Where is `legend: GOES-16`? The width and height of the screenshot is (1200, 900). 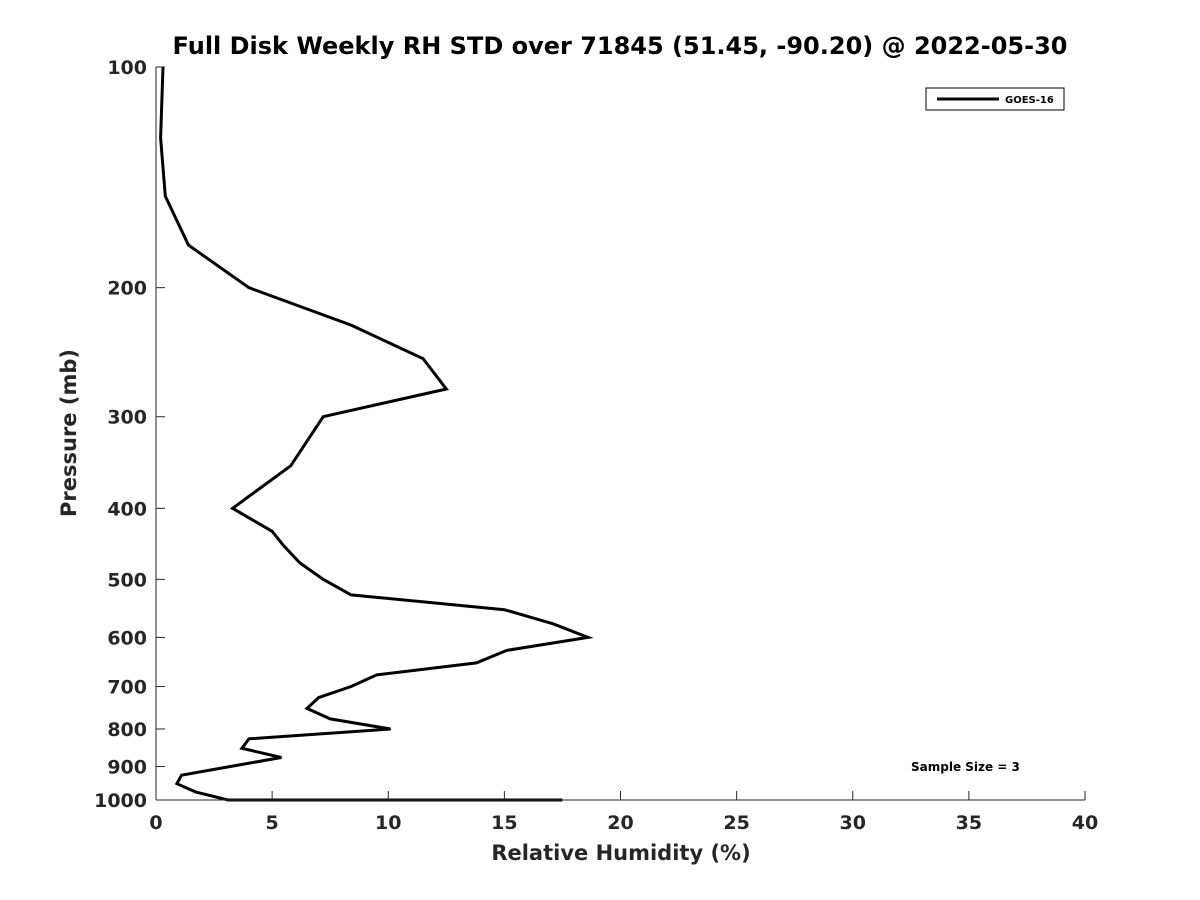
legend: GOES-16 is located at coordinates (995, 99).